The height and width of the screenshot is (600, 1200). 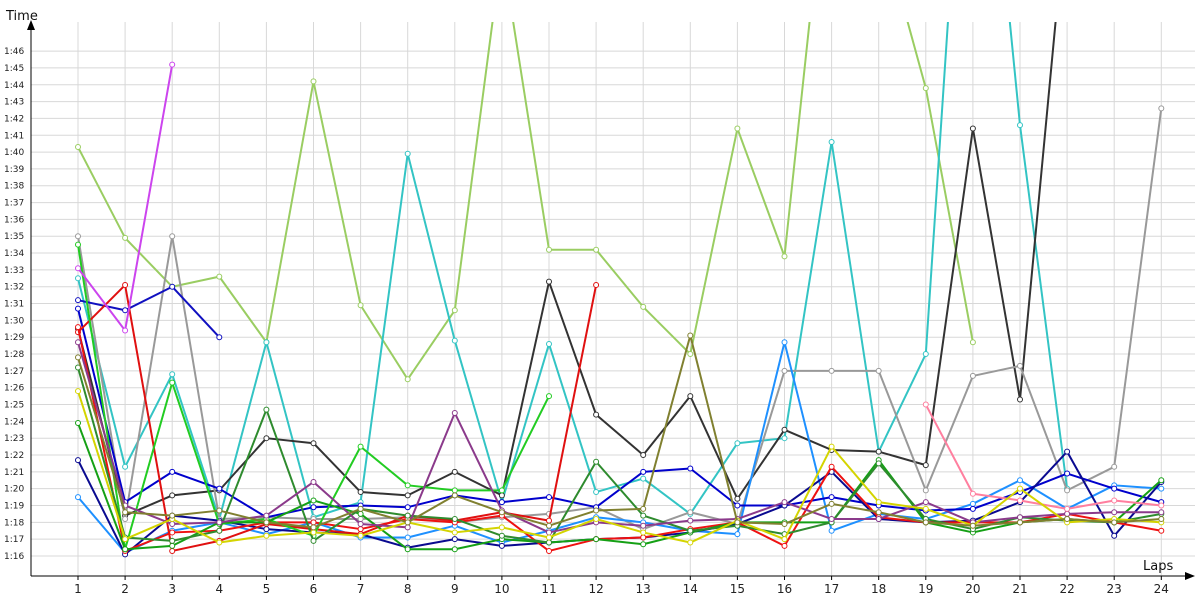 What do you see at coordinates (14, 439) in the screenshot?
I see `y-tick-label: 1:23` at bounding box center [14, 439].